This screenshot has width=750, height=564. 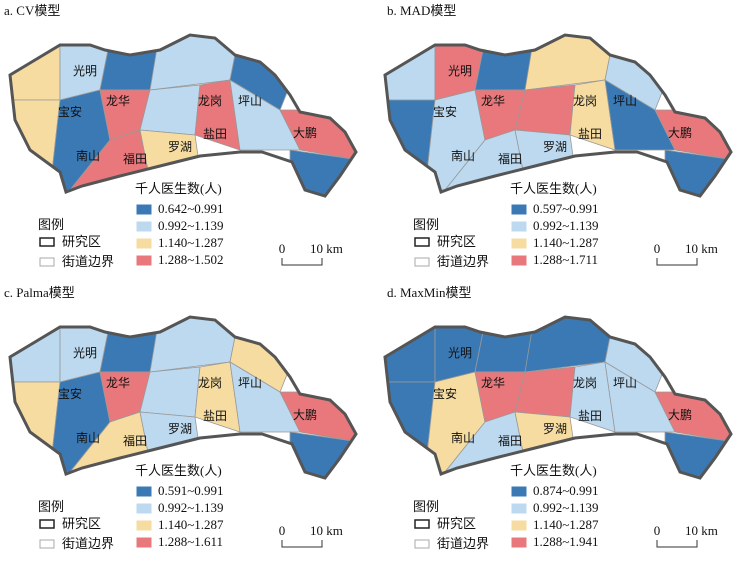 What do you see at coordinates (566, 541) in the screenshot?
I see `legend-label: 1.288~1.941` at bounding box center [566, 541].